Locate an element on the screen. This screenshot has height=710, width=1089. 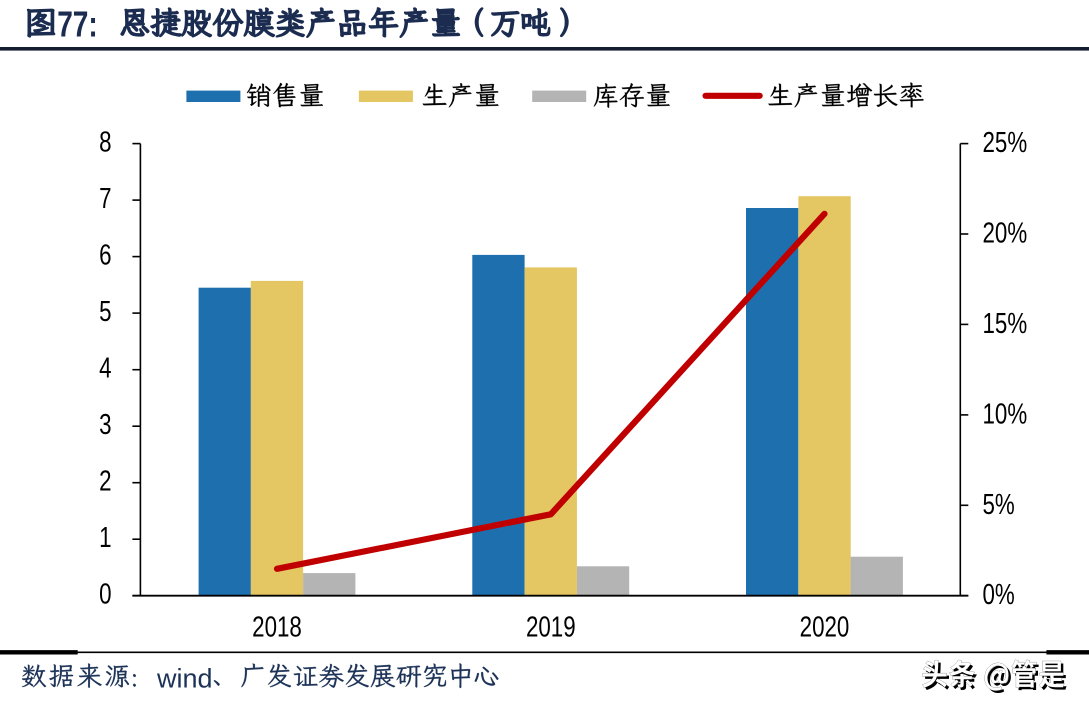
svg-text: 2019 is located at coordinates (551, 627).